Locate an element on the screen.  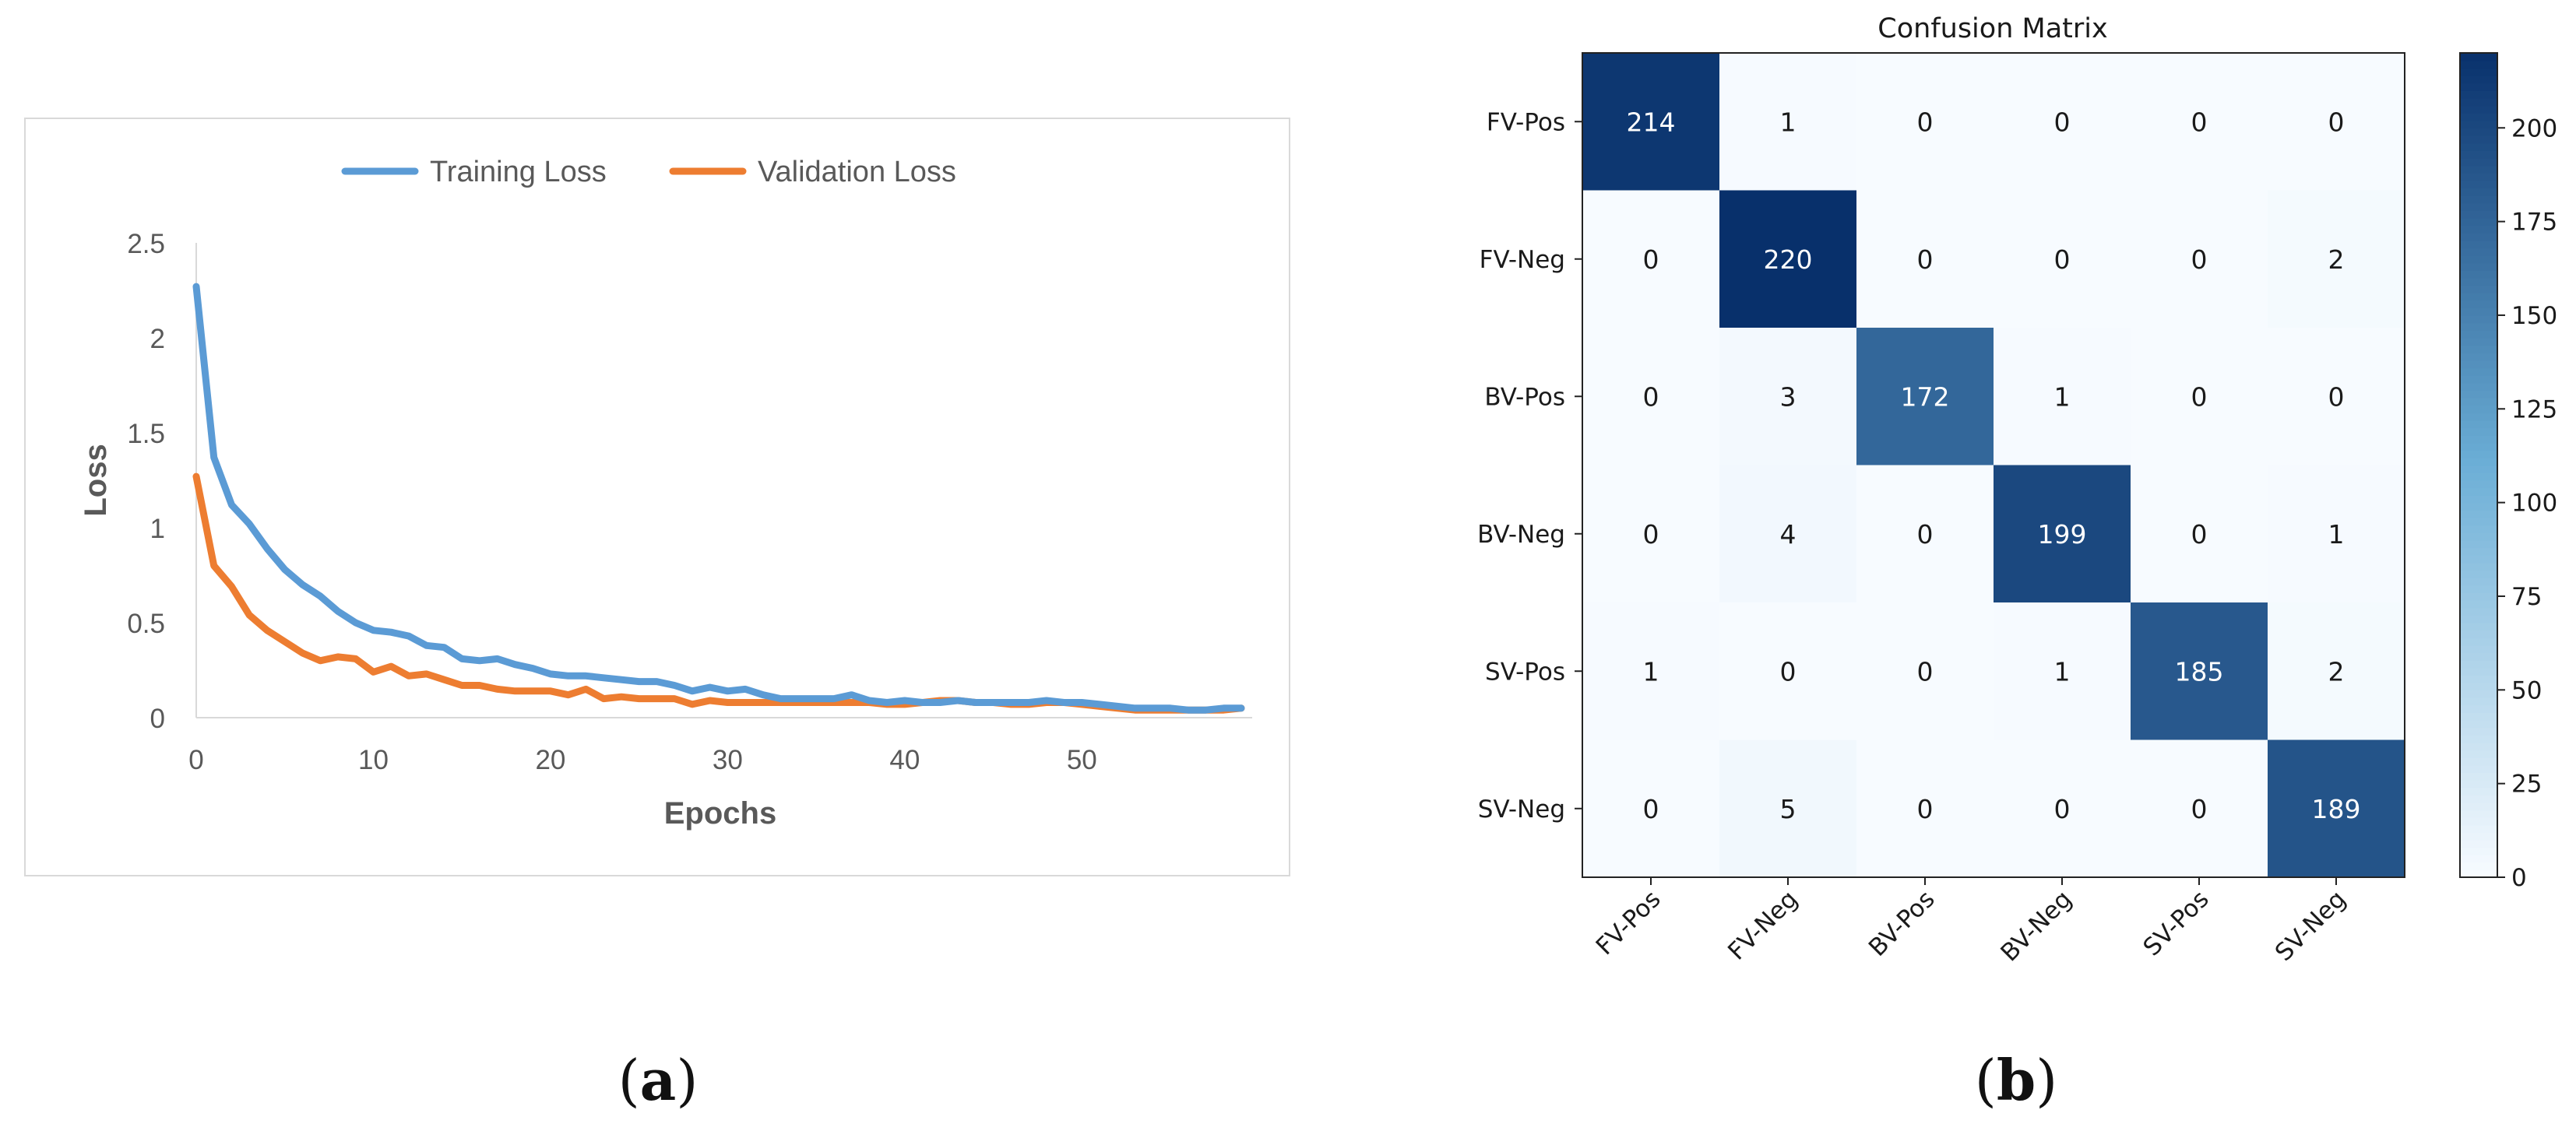
cm-title: Confusion Matrix is located at coordinates (1992, 28).